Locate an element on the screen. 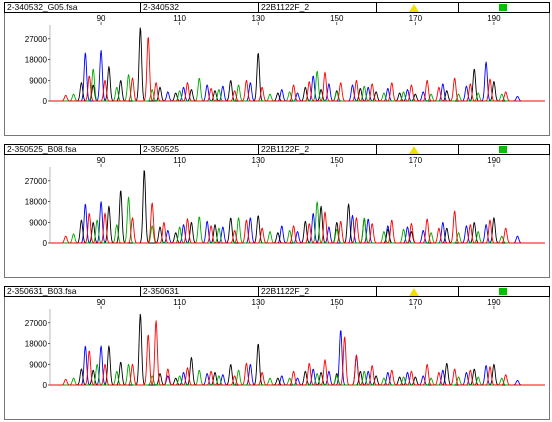  sample-file-label: 2-350631_B03.fsa is located at coordinates (73, 291).